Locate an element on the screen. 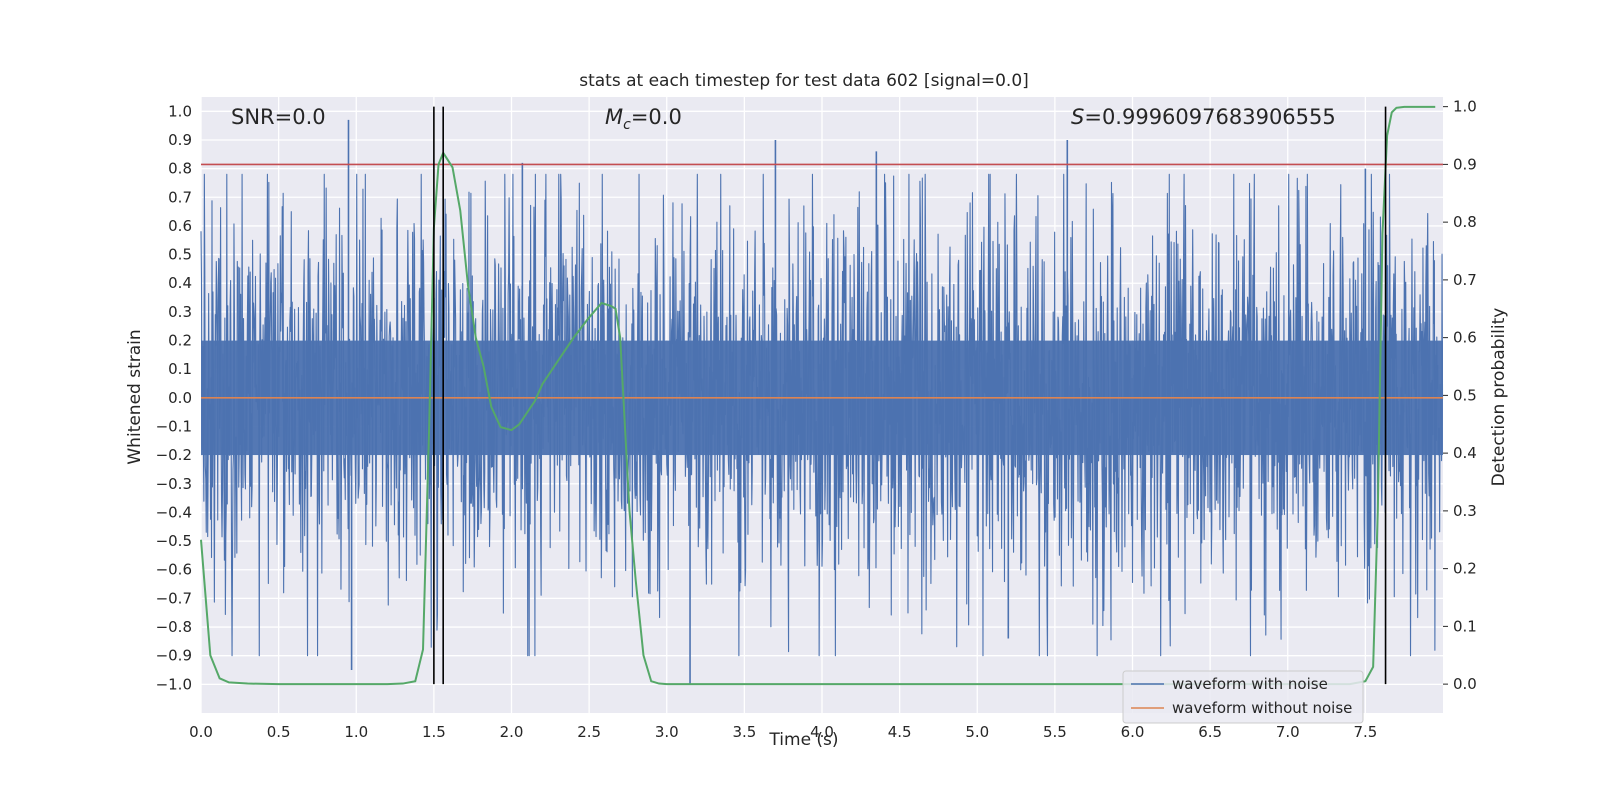 This screenshot has height=800, width=1600. y-left-tick-label: 1.0 is located at coordinates (180, 111).